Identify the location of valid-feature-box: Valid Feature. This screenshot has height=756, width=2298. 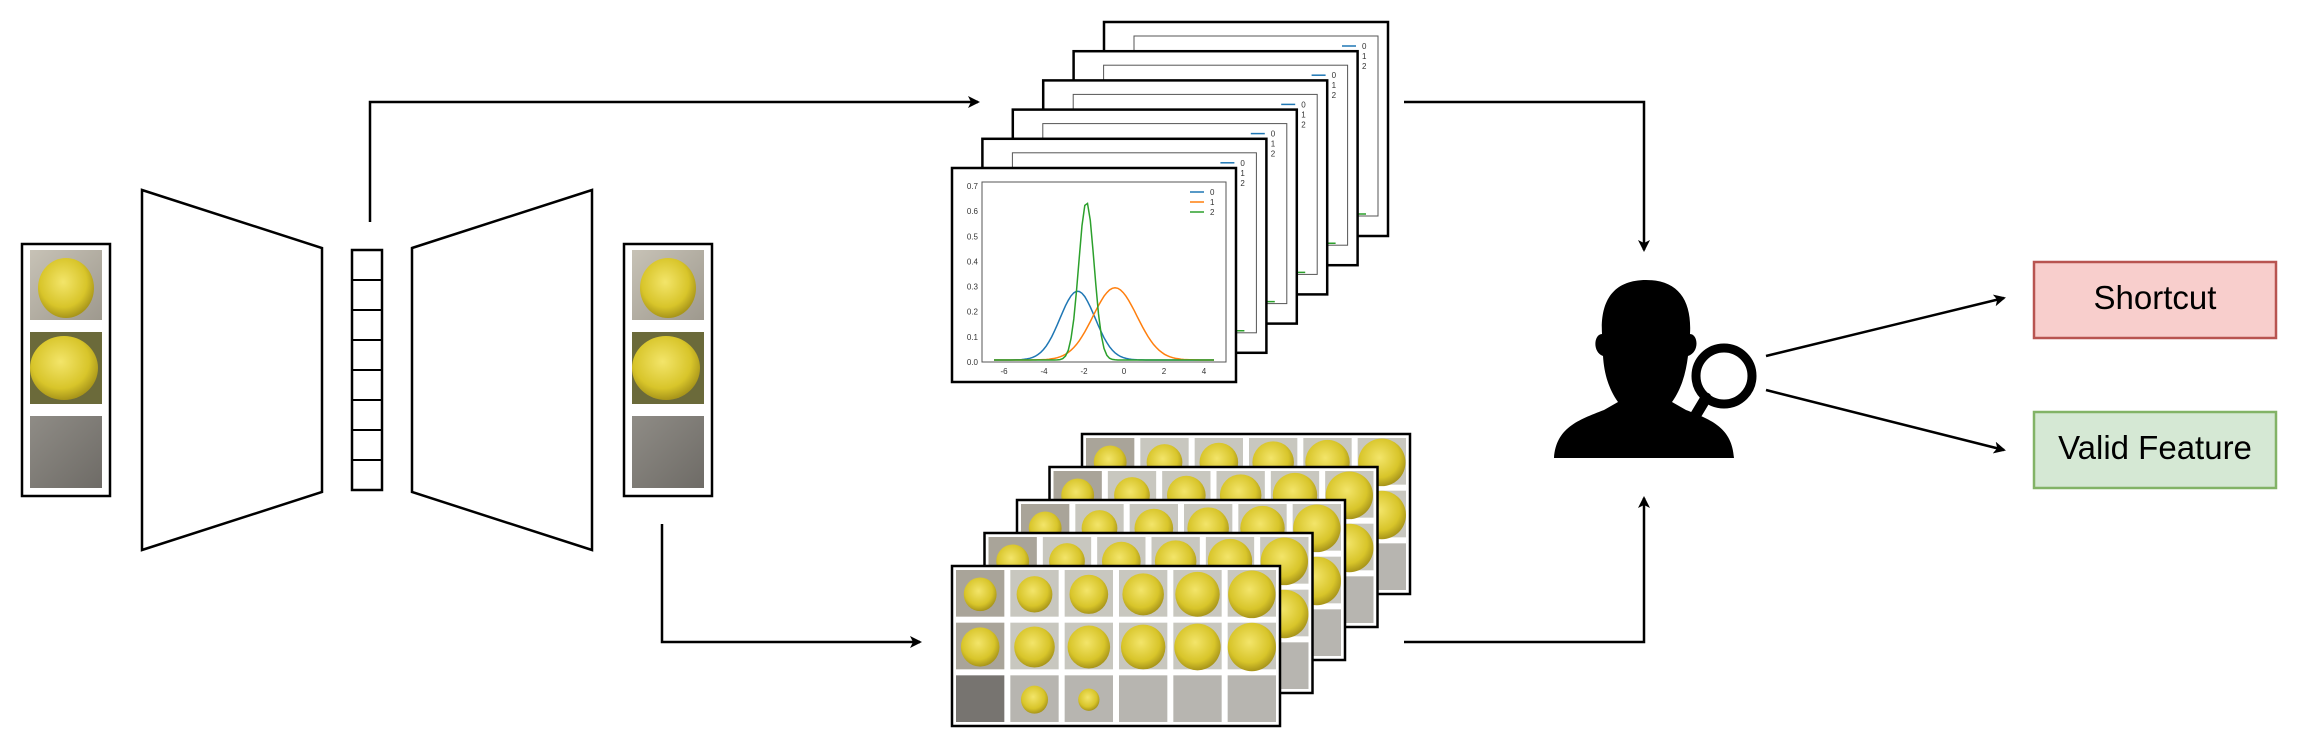
(2155, 450).